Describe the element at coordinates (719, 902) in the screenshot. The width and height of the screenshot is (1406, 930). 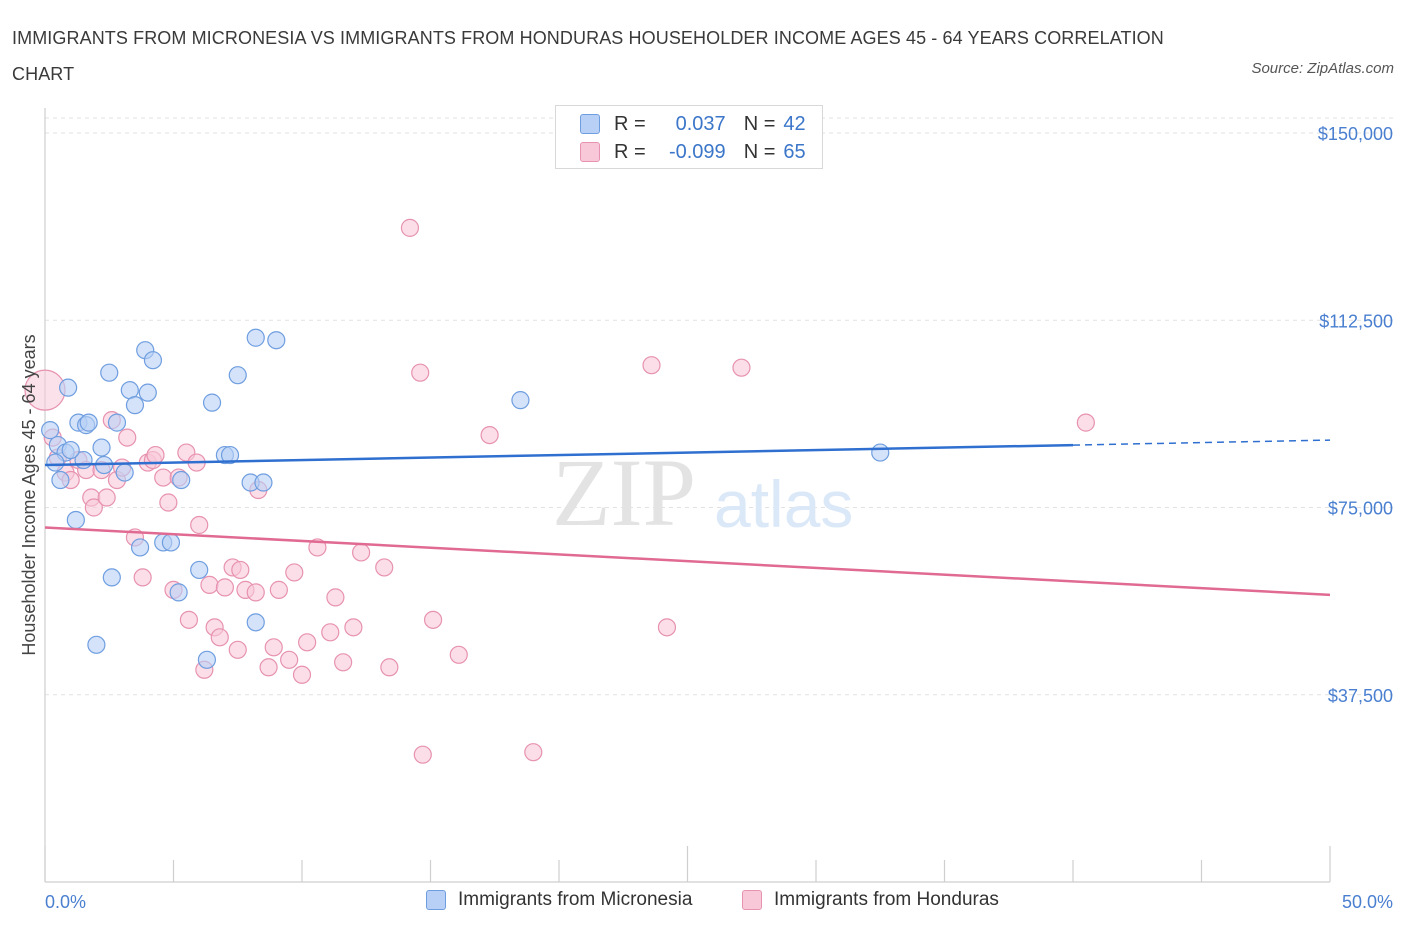
I see `x-axis-ticks: 0.0% 50.0%` at that location.